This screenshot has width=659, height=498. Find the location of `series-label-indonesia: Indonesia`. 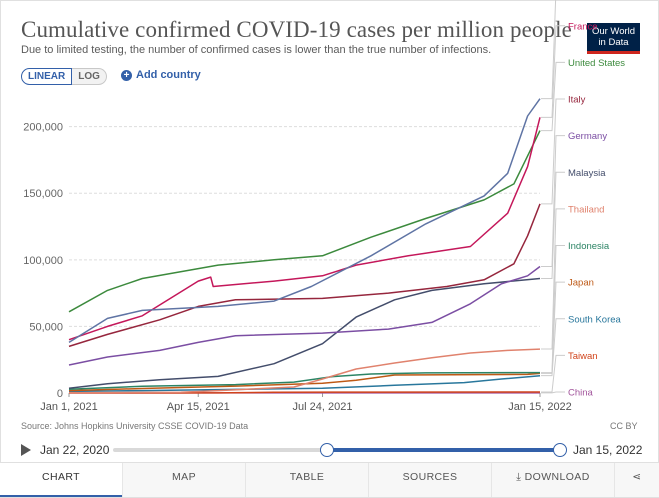

series-label-indonesia: Indonesia is located at coordinates (589, 246).